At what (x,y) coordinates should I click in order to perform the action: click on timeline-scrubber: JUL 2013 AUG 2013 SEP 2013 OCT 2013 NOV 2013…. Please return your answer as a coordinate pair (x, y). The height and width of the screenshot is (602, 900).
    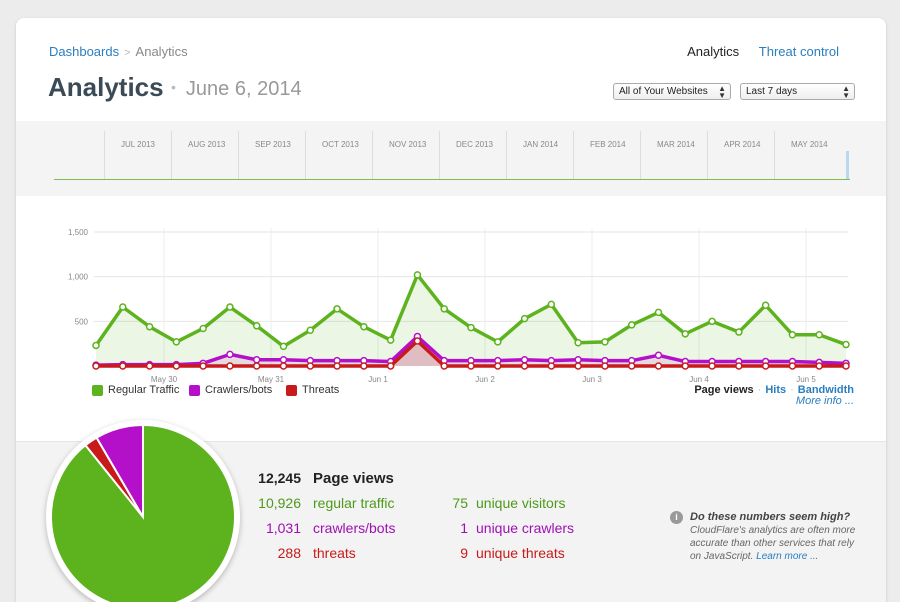
    Looking at the image, I should click on (451, 158).